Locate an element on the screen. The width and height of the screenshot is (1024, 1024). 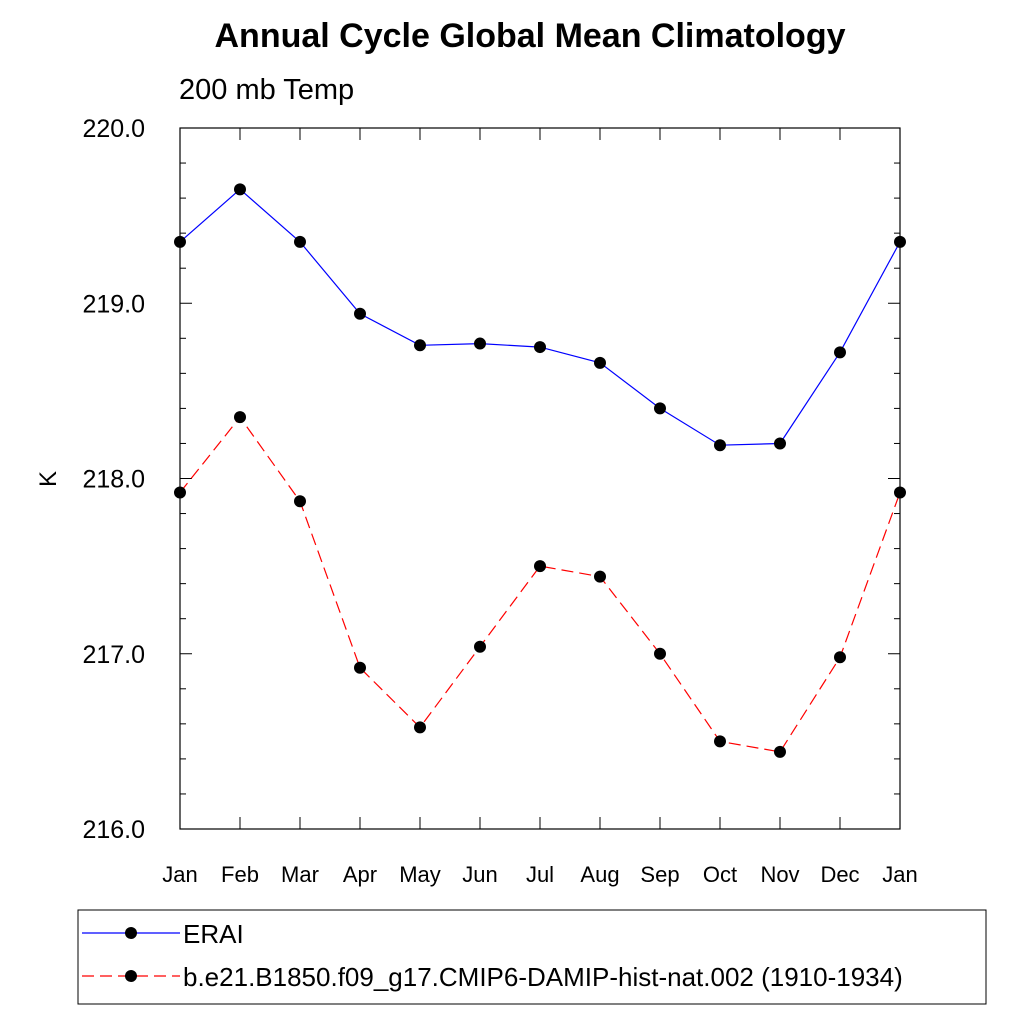
chart-subtitle: 200 mb Temp is located at coordinates (266, 90).